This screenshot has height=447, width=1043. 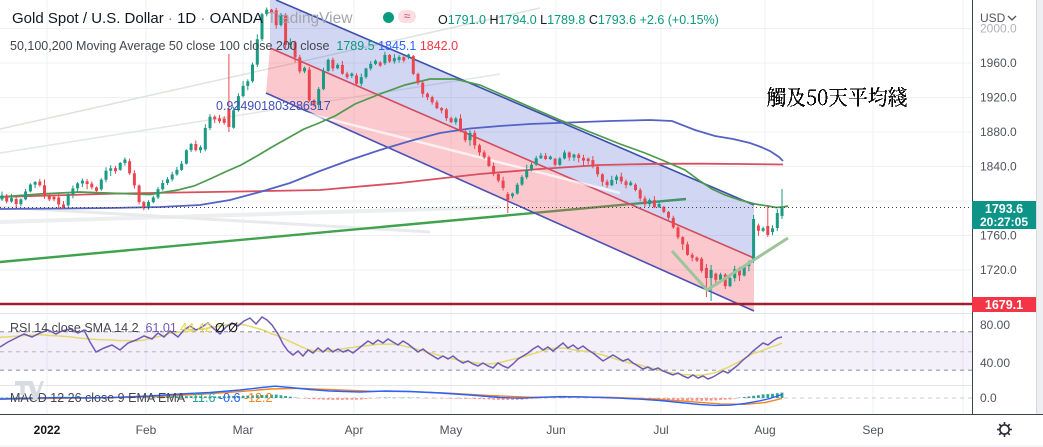 What do you see at coordinates (555, 430) in the screenshot?
I see `svg-text: Jun` at bounding box center [555, 430].